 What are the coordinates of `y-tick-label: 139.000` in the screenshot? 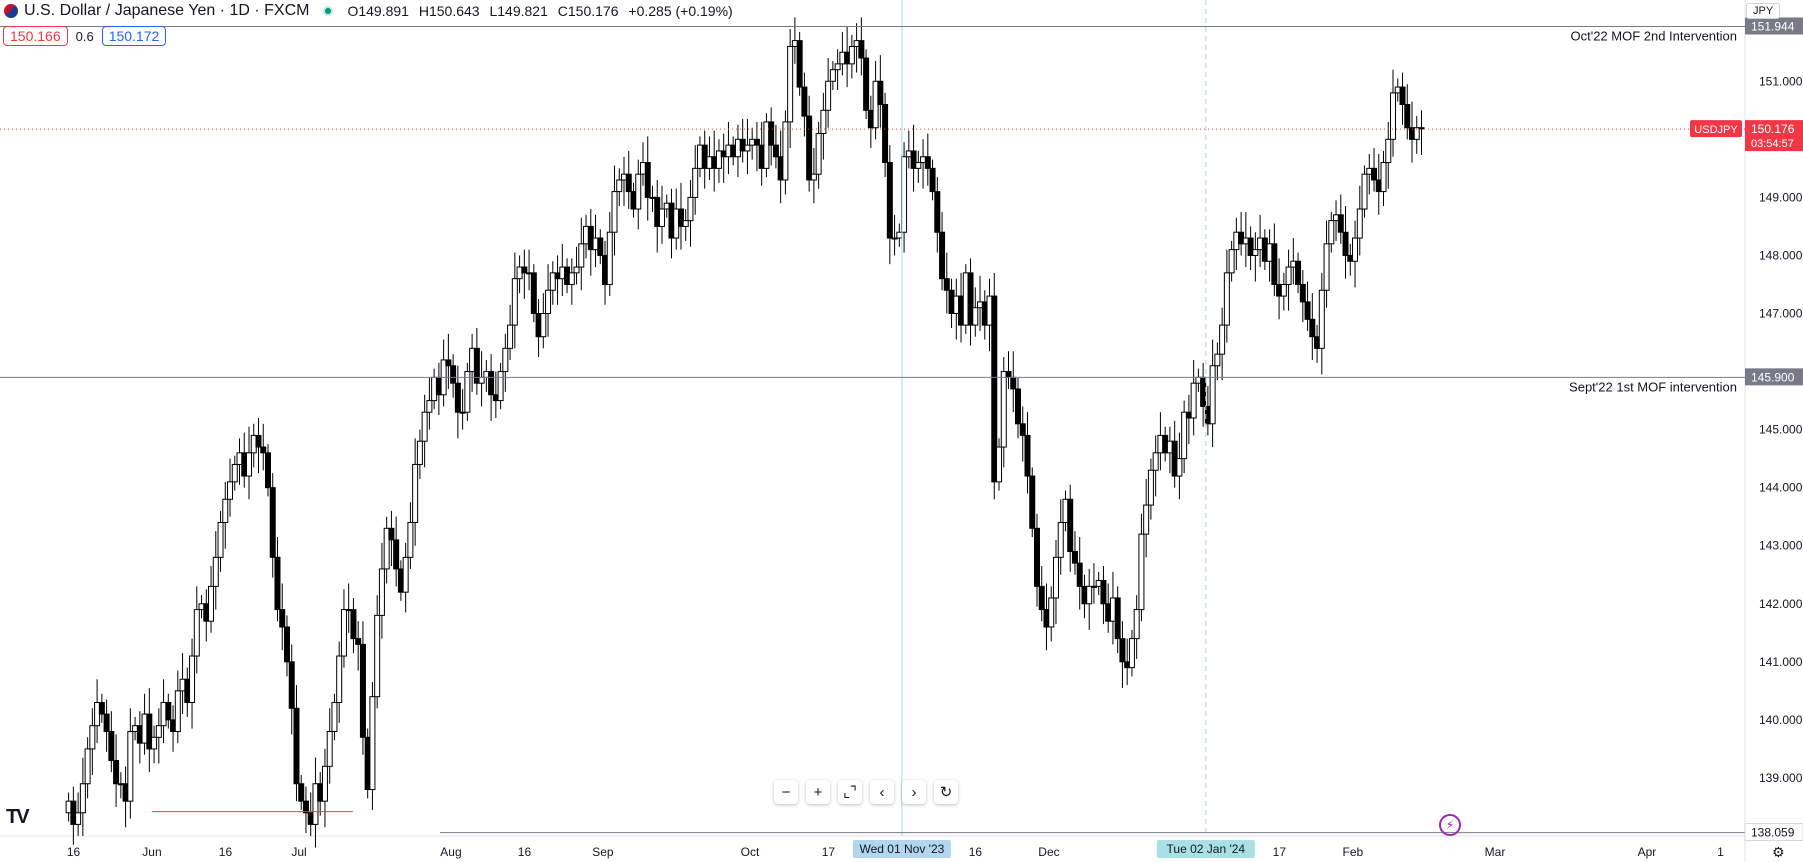 It's located at (1781, 778).